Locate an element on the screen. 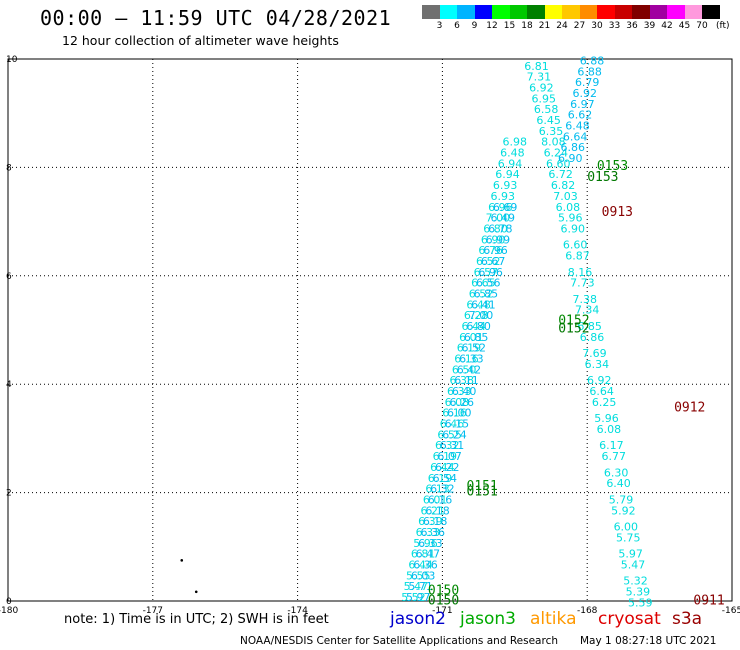 This screenshot has height=650, width=740. swh-value-label: 5.92 is located at coordinates (623, 510).